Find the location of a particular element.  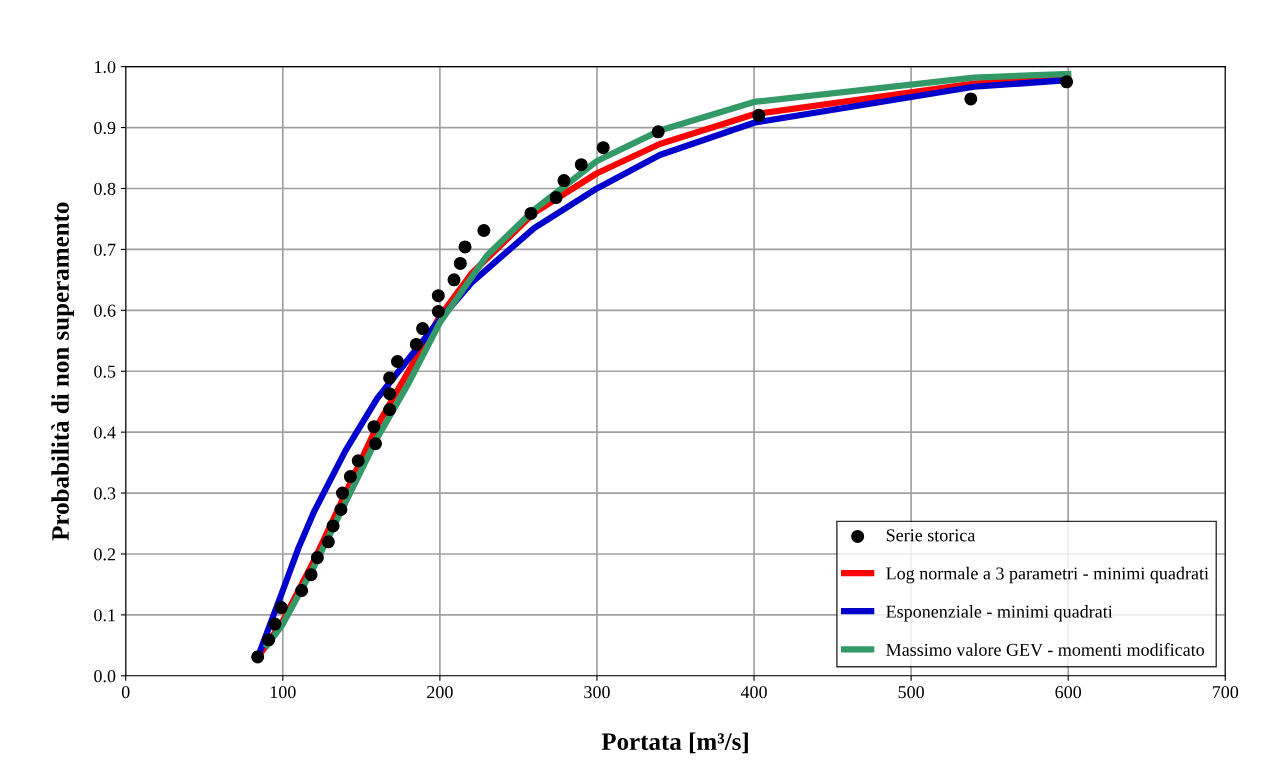

y-tick-label: 0.4 is located at coordinates (105, 432).